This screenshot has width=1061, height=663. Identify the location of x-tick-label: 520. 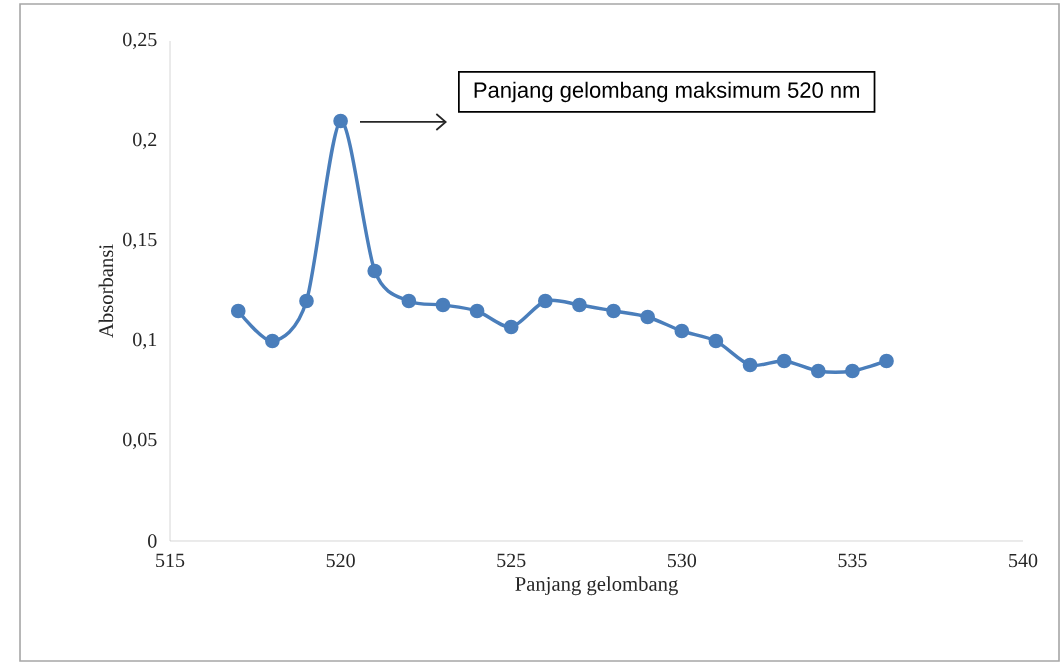
(340, 560).